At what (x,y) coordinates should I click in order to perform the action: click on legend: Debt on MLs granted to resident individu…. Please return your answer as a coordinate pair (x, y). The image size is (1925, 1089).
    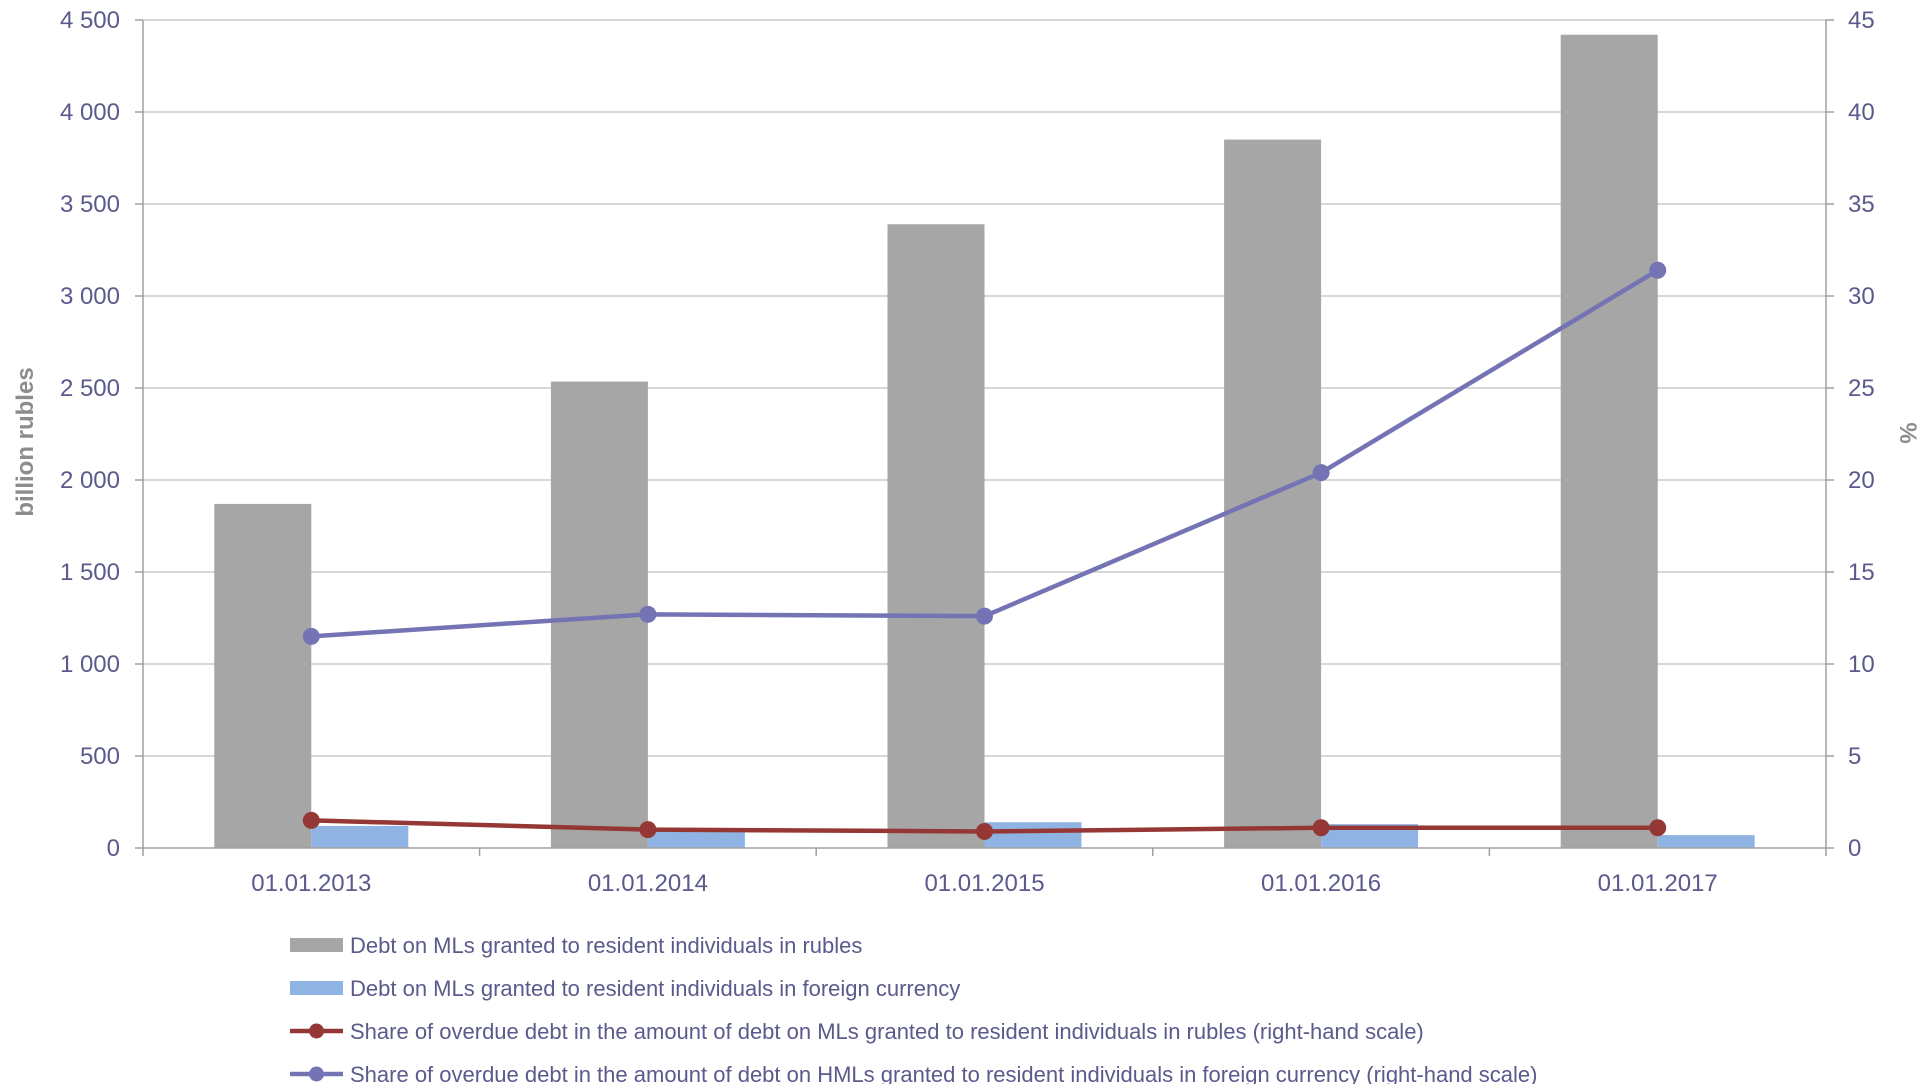
    Looking at the image, I should click on (913, 1010).